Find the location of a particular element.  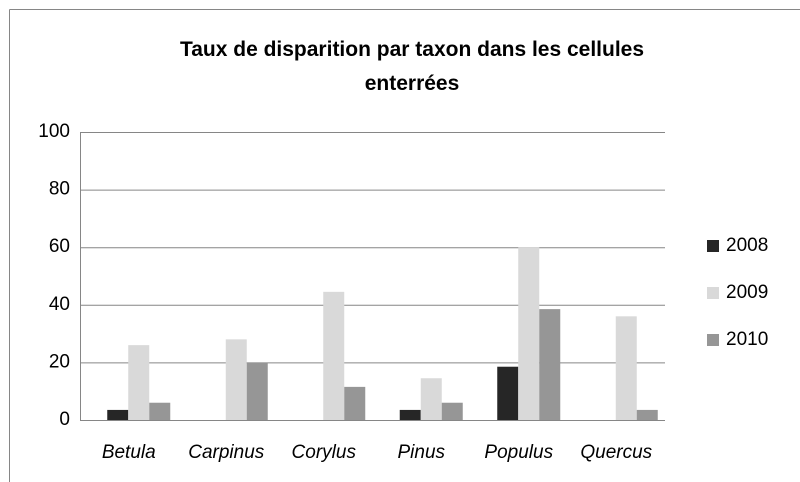

y-tick-label: 60 is located at coordinates (59, 246).